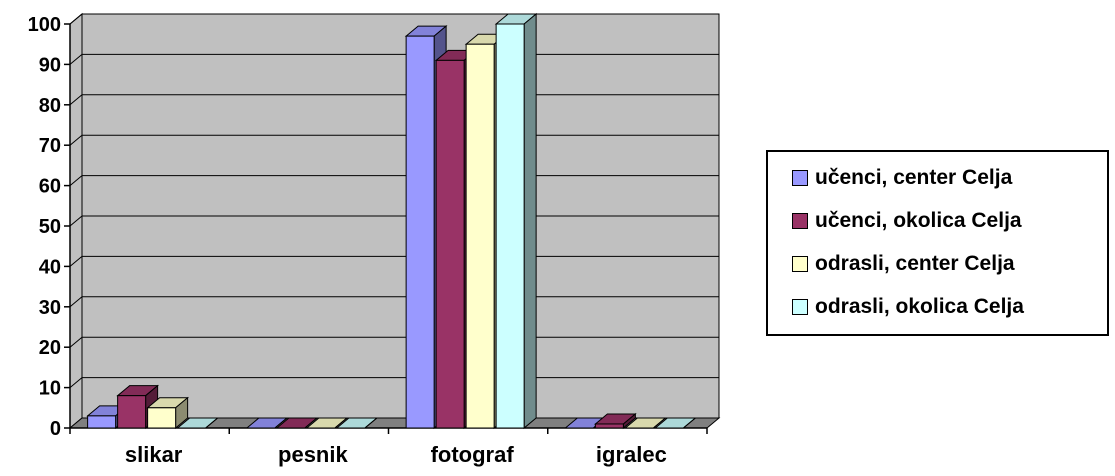  Describe the element at coordinates (914, 177) in the screenshot. I see `legend-label: učenci, center Celja` at that location.